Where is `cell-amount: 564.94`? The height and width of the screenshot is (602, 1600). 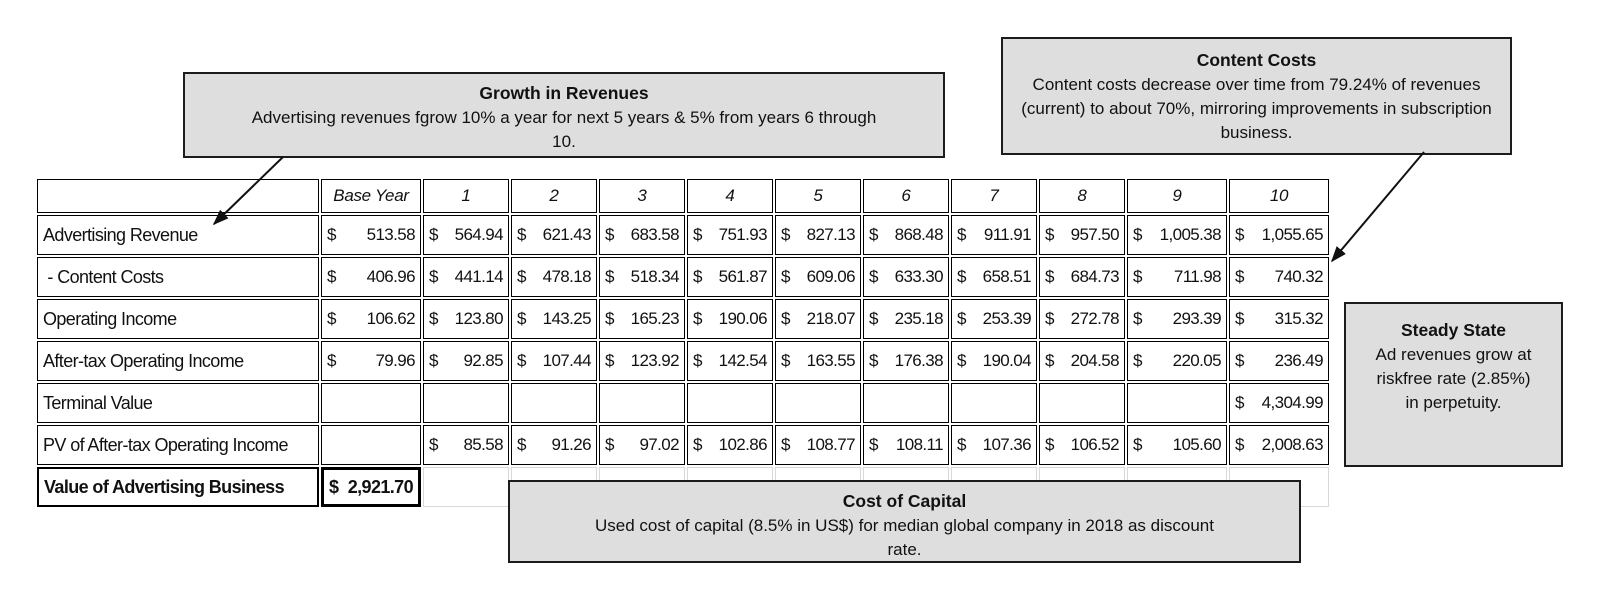 cell-amount: 564.94 is located at coordinates (479, 234).